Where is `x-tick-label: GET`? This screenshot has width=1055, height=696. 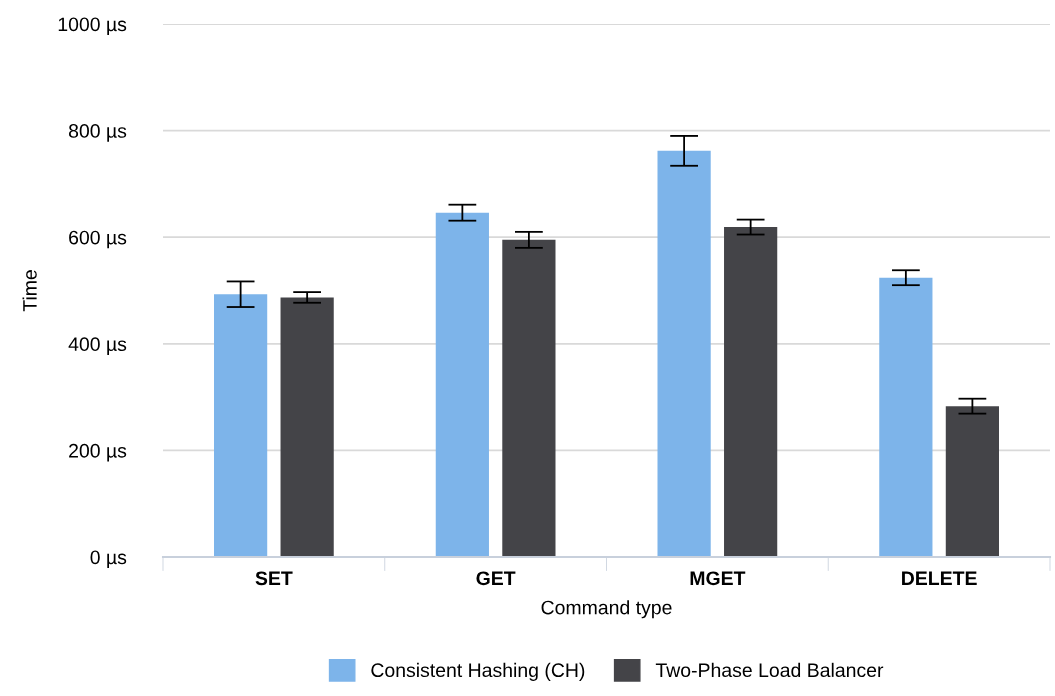 x-tick-label: GET is located at coordinates (496, 578).